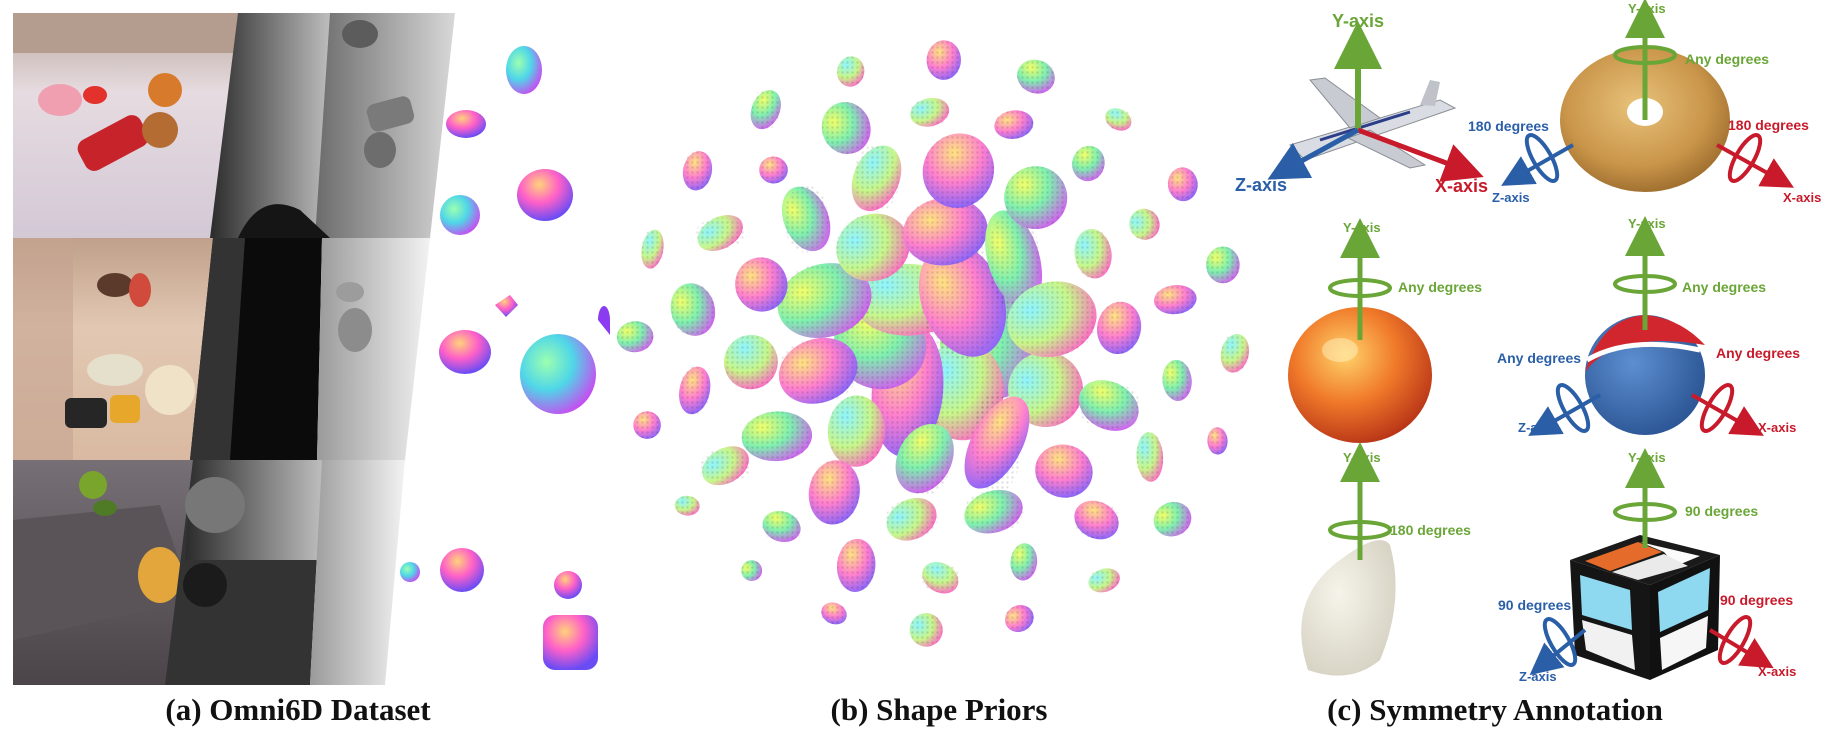 The width and height of the screenshot is (1836, 740). What do you see at coordinates (1768, 125) in the screenshot?
I see `donut-x-rotation-label: 180 degrees` at bounding box center [1768, 125].